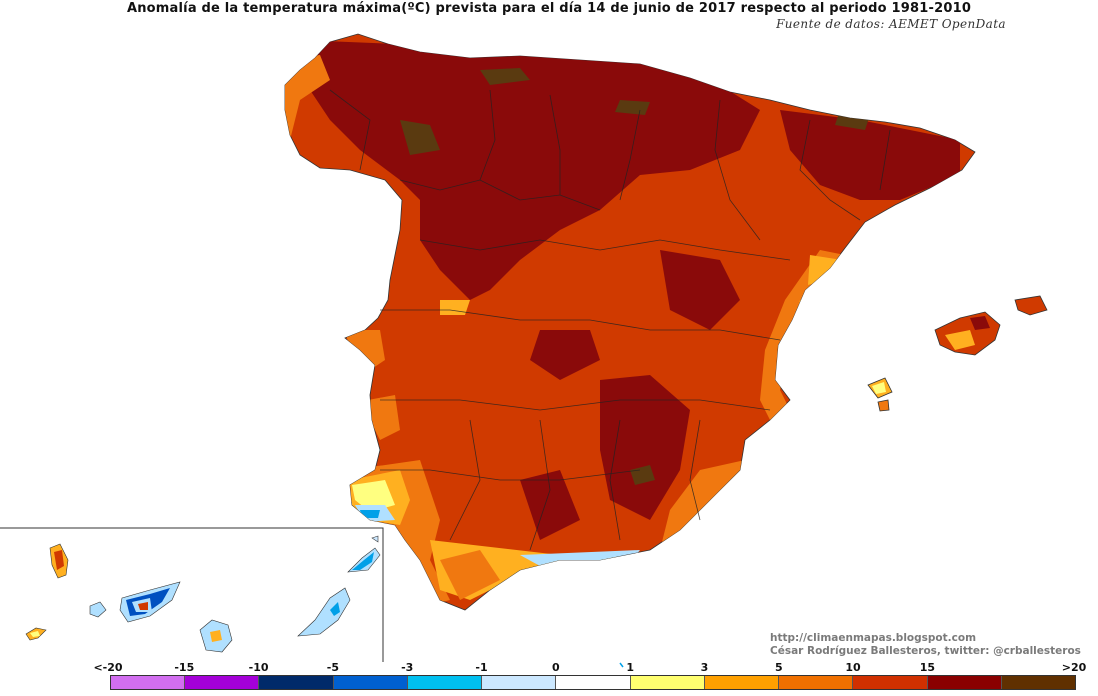  I want to click on la-palma-island, so click(59, 561).